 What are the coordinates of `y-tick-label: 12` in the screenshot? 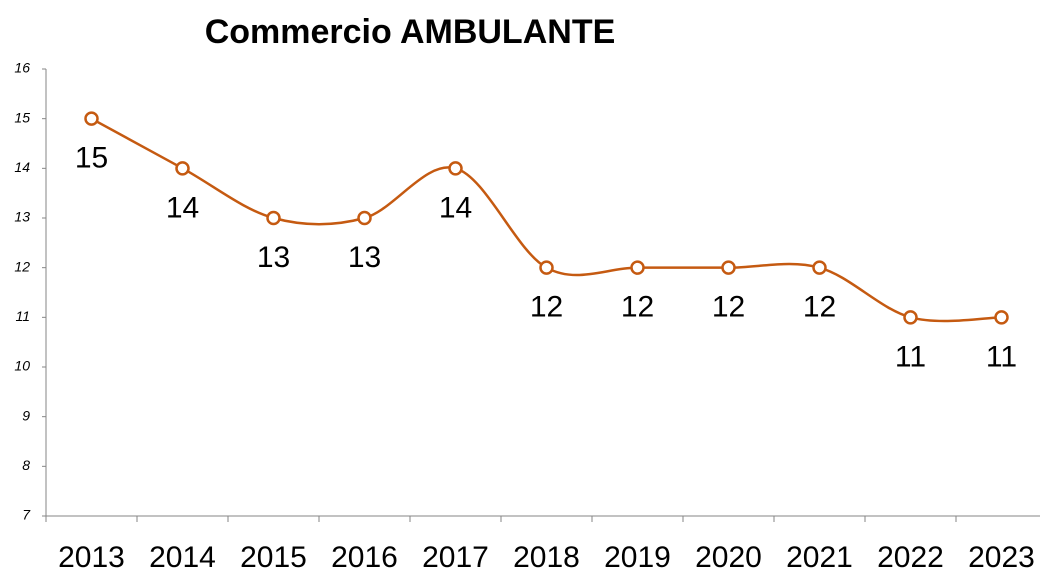 It's located at (22, 266).